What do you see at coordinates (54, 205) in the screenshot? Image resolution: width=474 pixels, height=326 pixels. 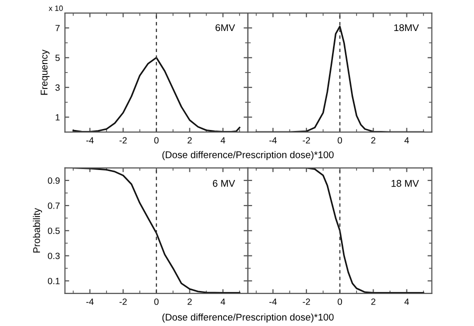 I see `y-tick-label: 0.7` at bounding box center [54, 205].